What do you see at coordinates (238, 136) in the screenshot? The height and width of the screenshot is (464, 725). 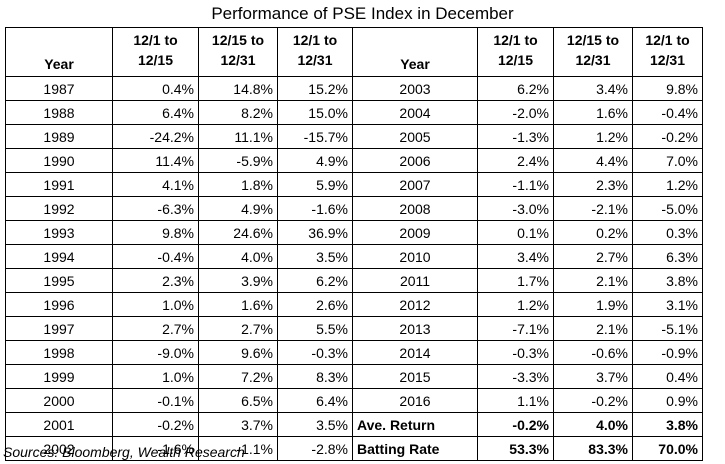 I see `dec-15-31-cell: 11.1%` at bounding box center [238, 136].